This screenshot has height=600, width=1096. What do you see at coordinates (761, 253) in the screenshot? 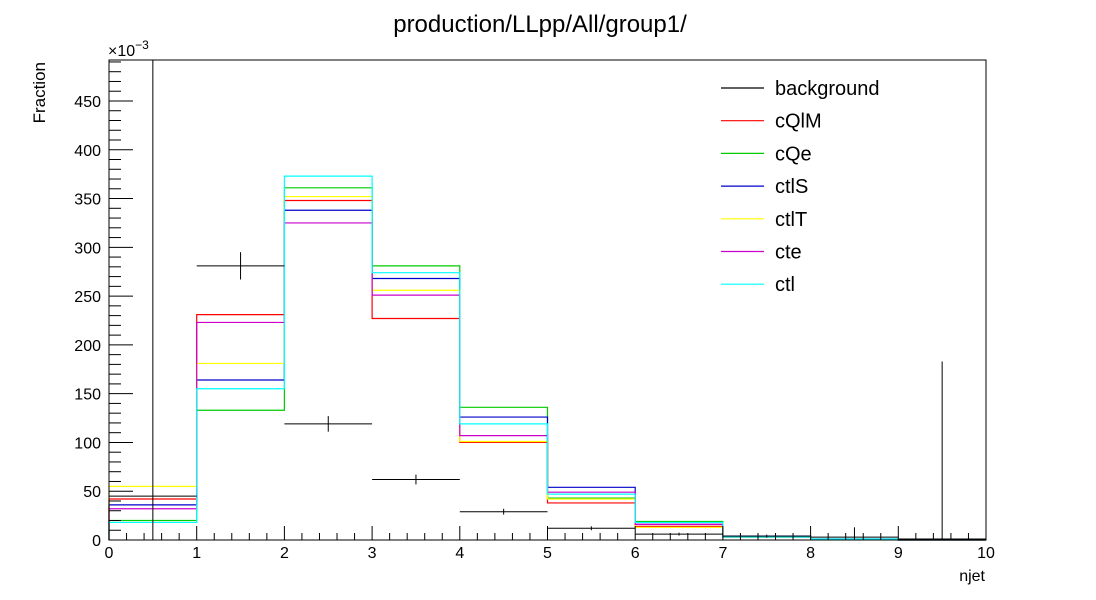
I see `legend-entry-cte: cte` at bounding box center [761, 253].